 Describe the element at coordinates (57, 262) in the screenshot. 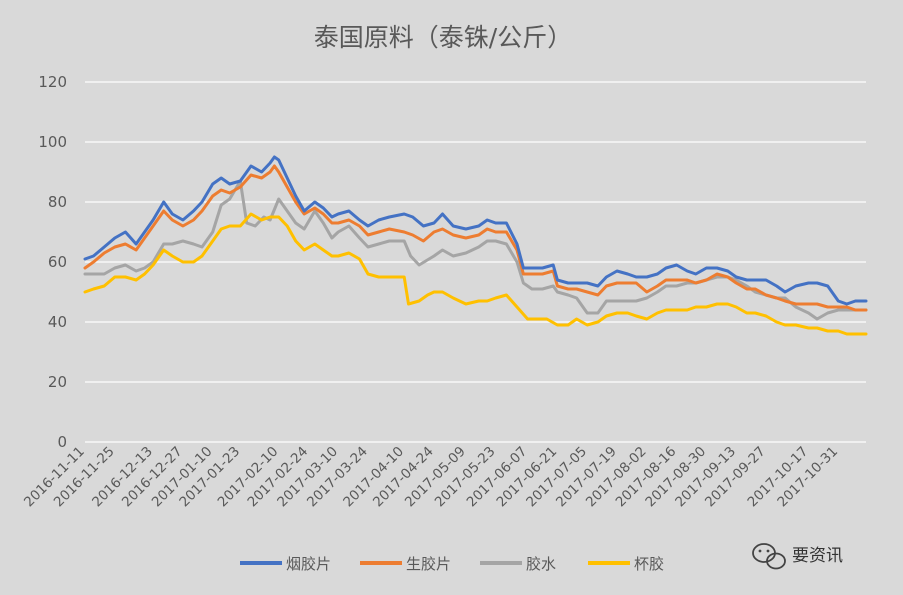

I see `y-tick-label: 60` at that location.